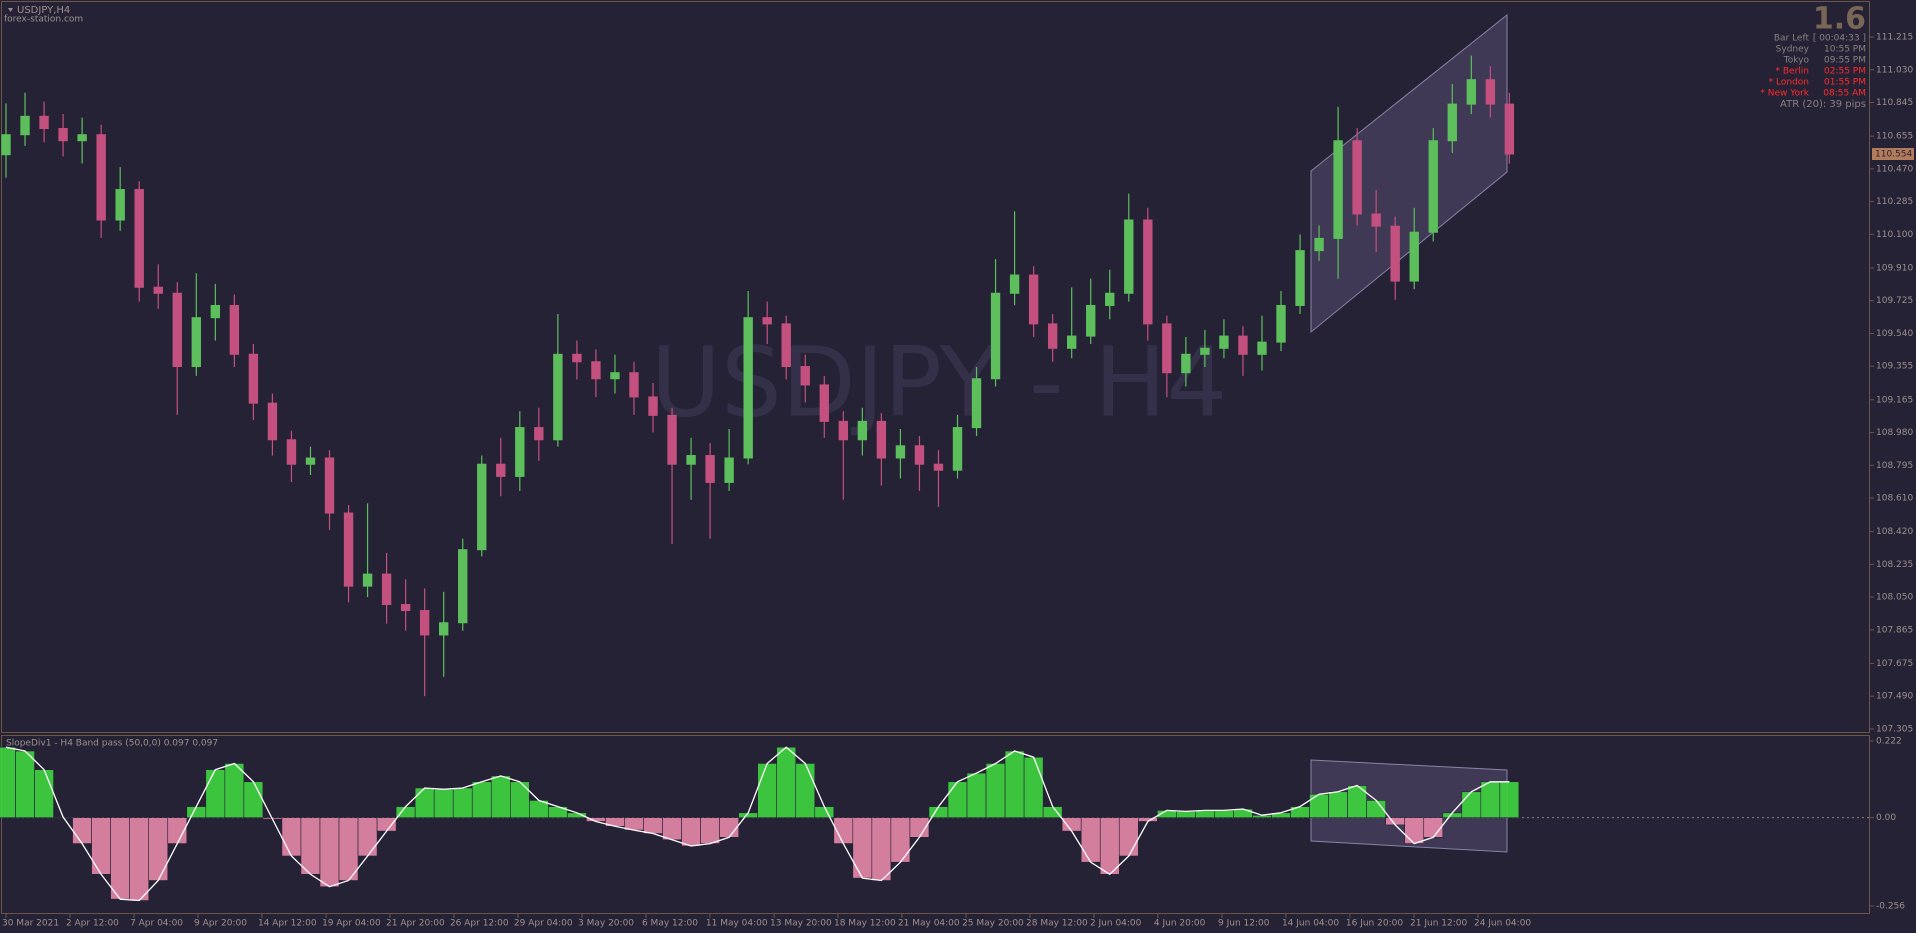  I want to click on x-tick-label: 29 Apr 04:00, so click(543, 924).